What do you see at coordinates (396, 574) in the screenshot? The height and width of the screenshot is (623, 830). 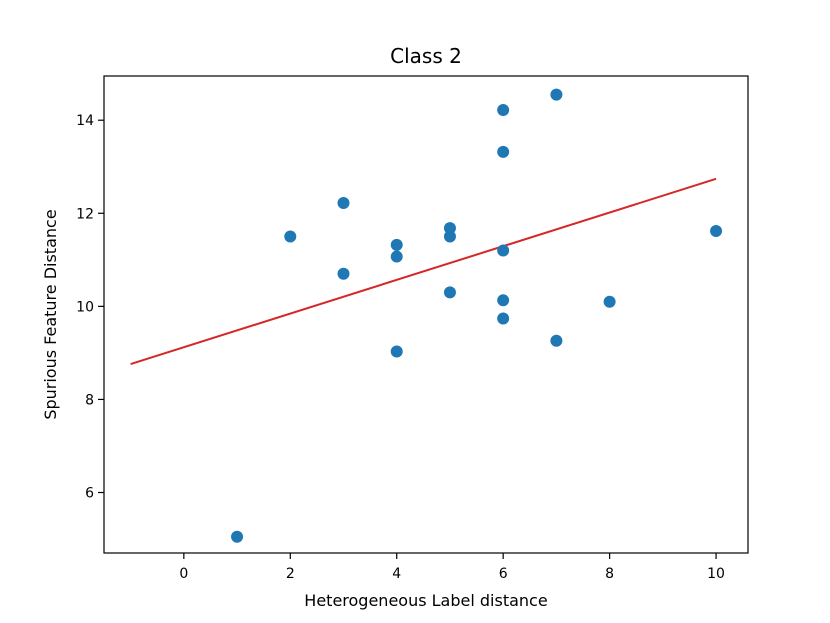 I see `x-tick-label: 4` at bounding box center [396, 574].